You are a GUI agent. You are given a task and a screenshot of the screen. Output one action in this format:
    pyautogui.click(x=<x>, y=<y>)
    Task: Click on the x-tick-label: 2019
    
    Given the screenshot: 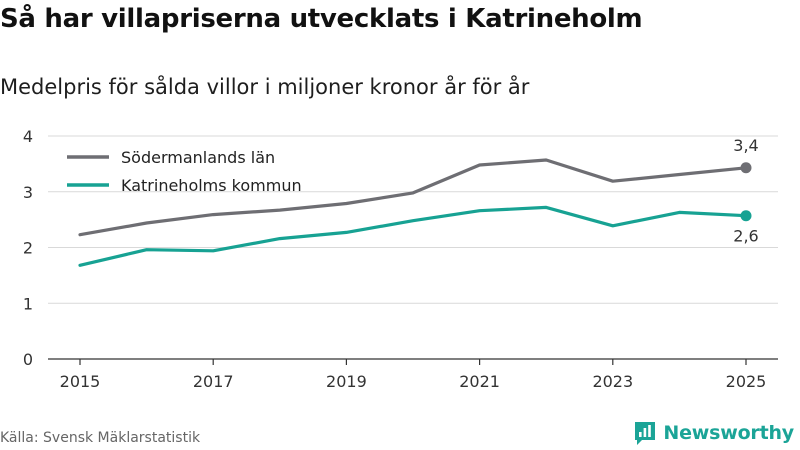 What is the action you would take?
    pyautogui.click(x=346, y=381)
    